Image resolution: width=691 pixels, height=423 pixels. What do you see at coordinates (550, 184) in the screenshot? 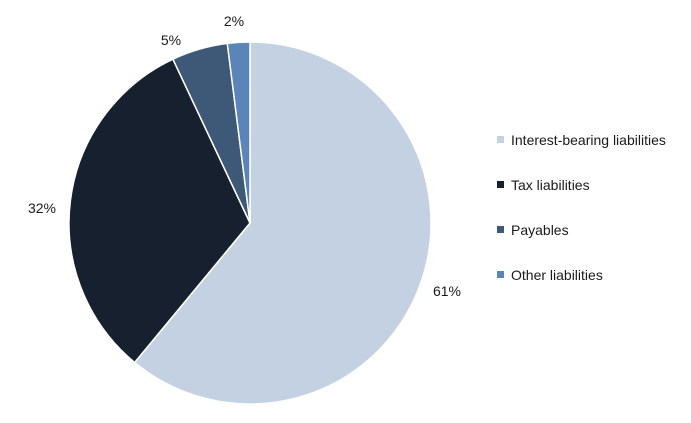
I see `legend-label: Tax liabilities` at bounding box center [550, 184].